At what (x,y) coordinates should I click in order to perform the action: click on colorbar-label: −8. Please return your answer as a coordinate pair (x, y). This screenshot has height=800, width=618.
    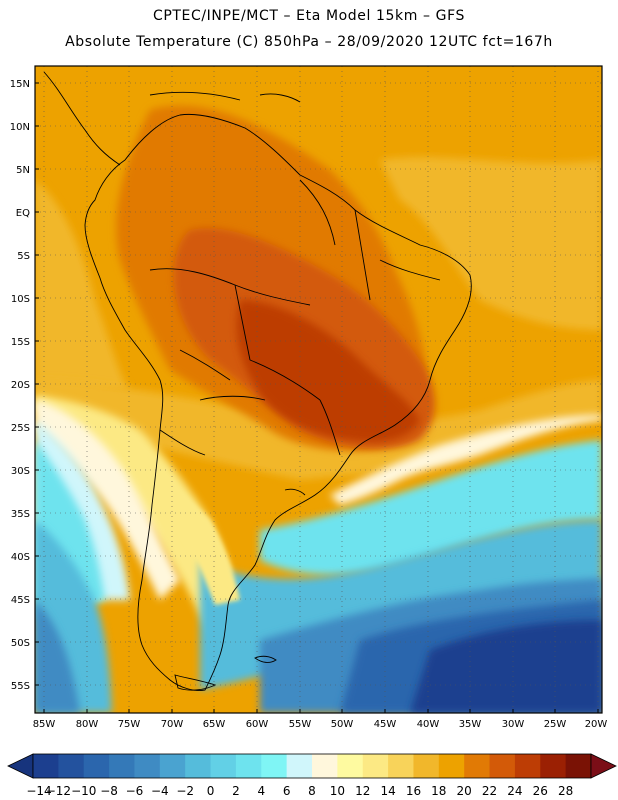
    Looking at the image, I should click on (109, 791).